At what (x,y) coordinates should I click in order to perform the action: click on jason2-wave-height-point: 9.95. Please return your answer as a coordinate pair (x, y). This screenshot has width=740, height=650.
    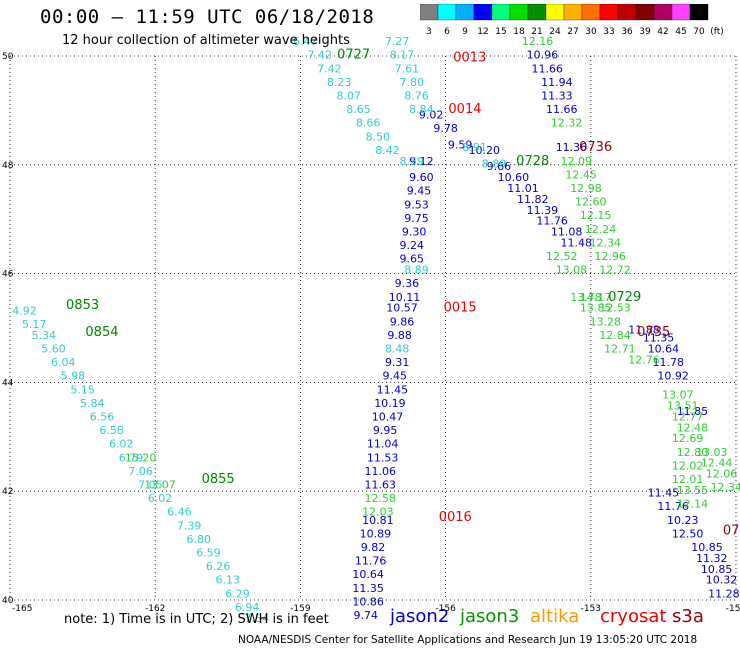
    Looking at the image, I should click on (385, 430).